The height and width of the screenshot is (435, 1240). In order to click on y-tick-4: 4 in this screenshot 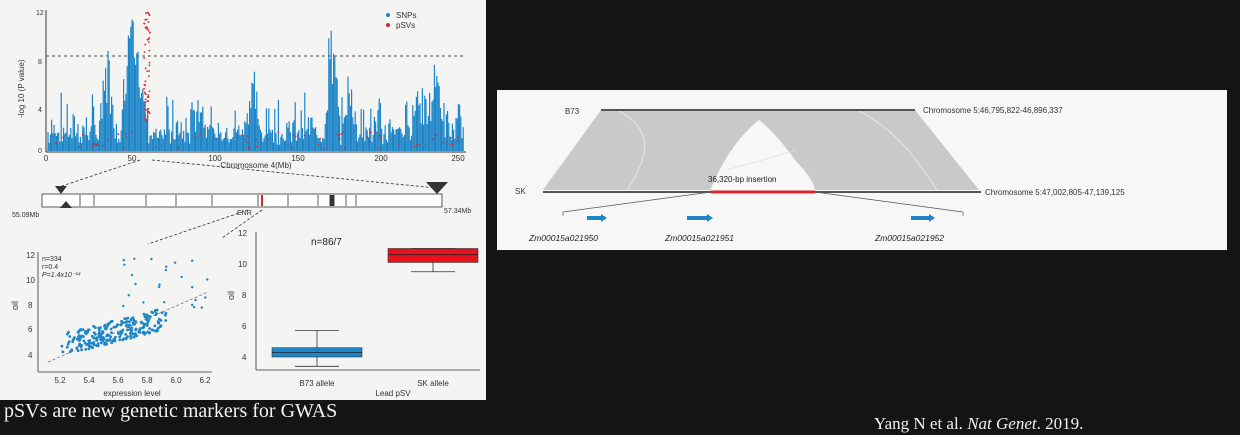, I will do `click(40, 110)`.